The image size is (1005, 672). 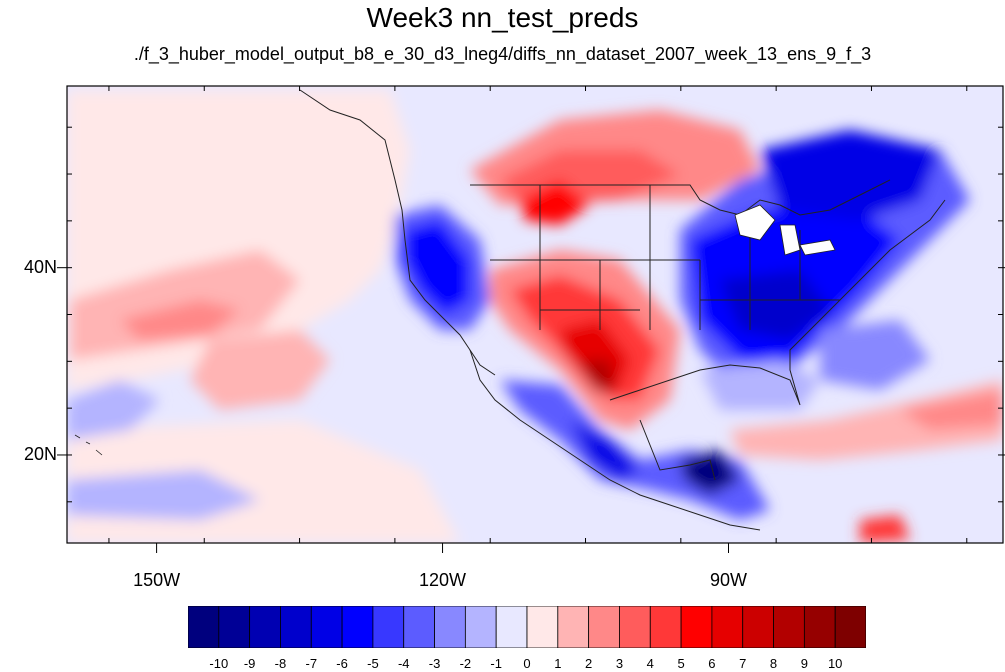 I want to click on colorbar-label: -2, so click(x=465, y=663).